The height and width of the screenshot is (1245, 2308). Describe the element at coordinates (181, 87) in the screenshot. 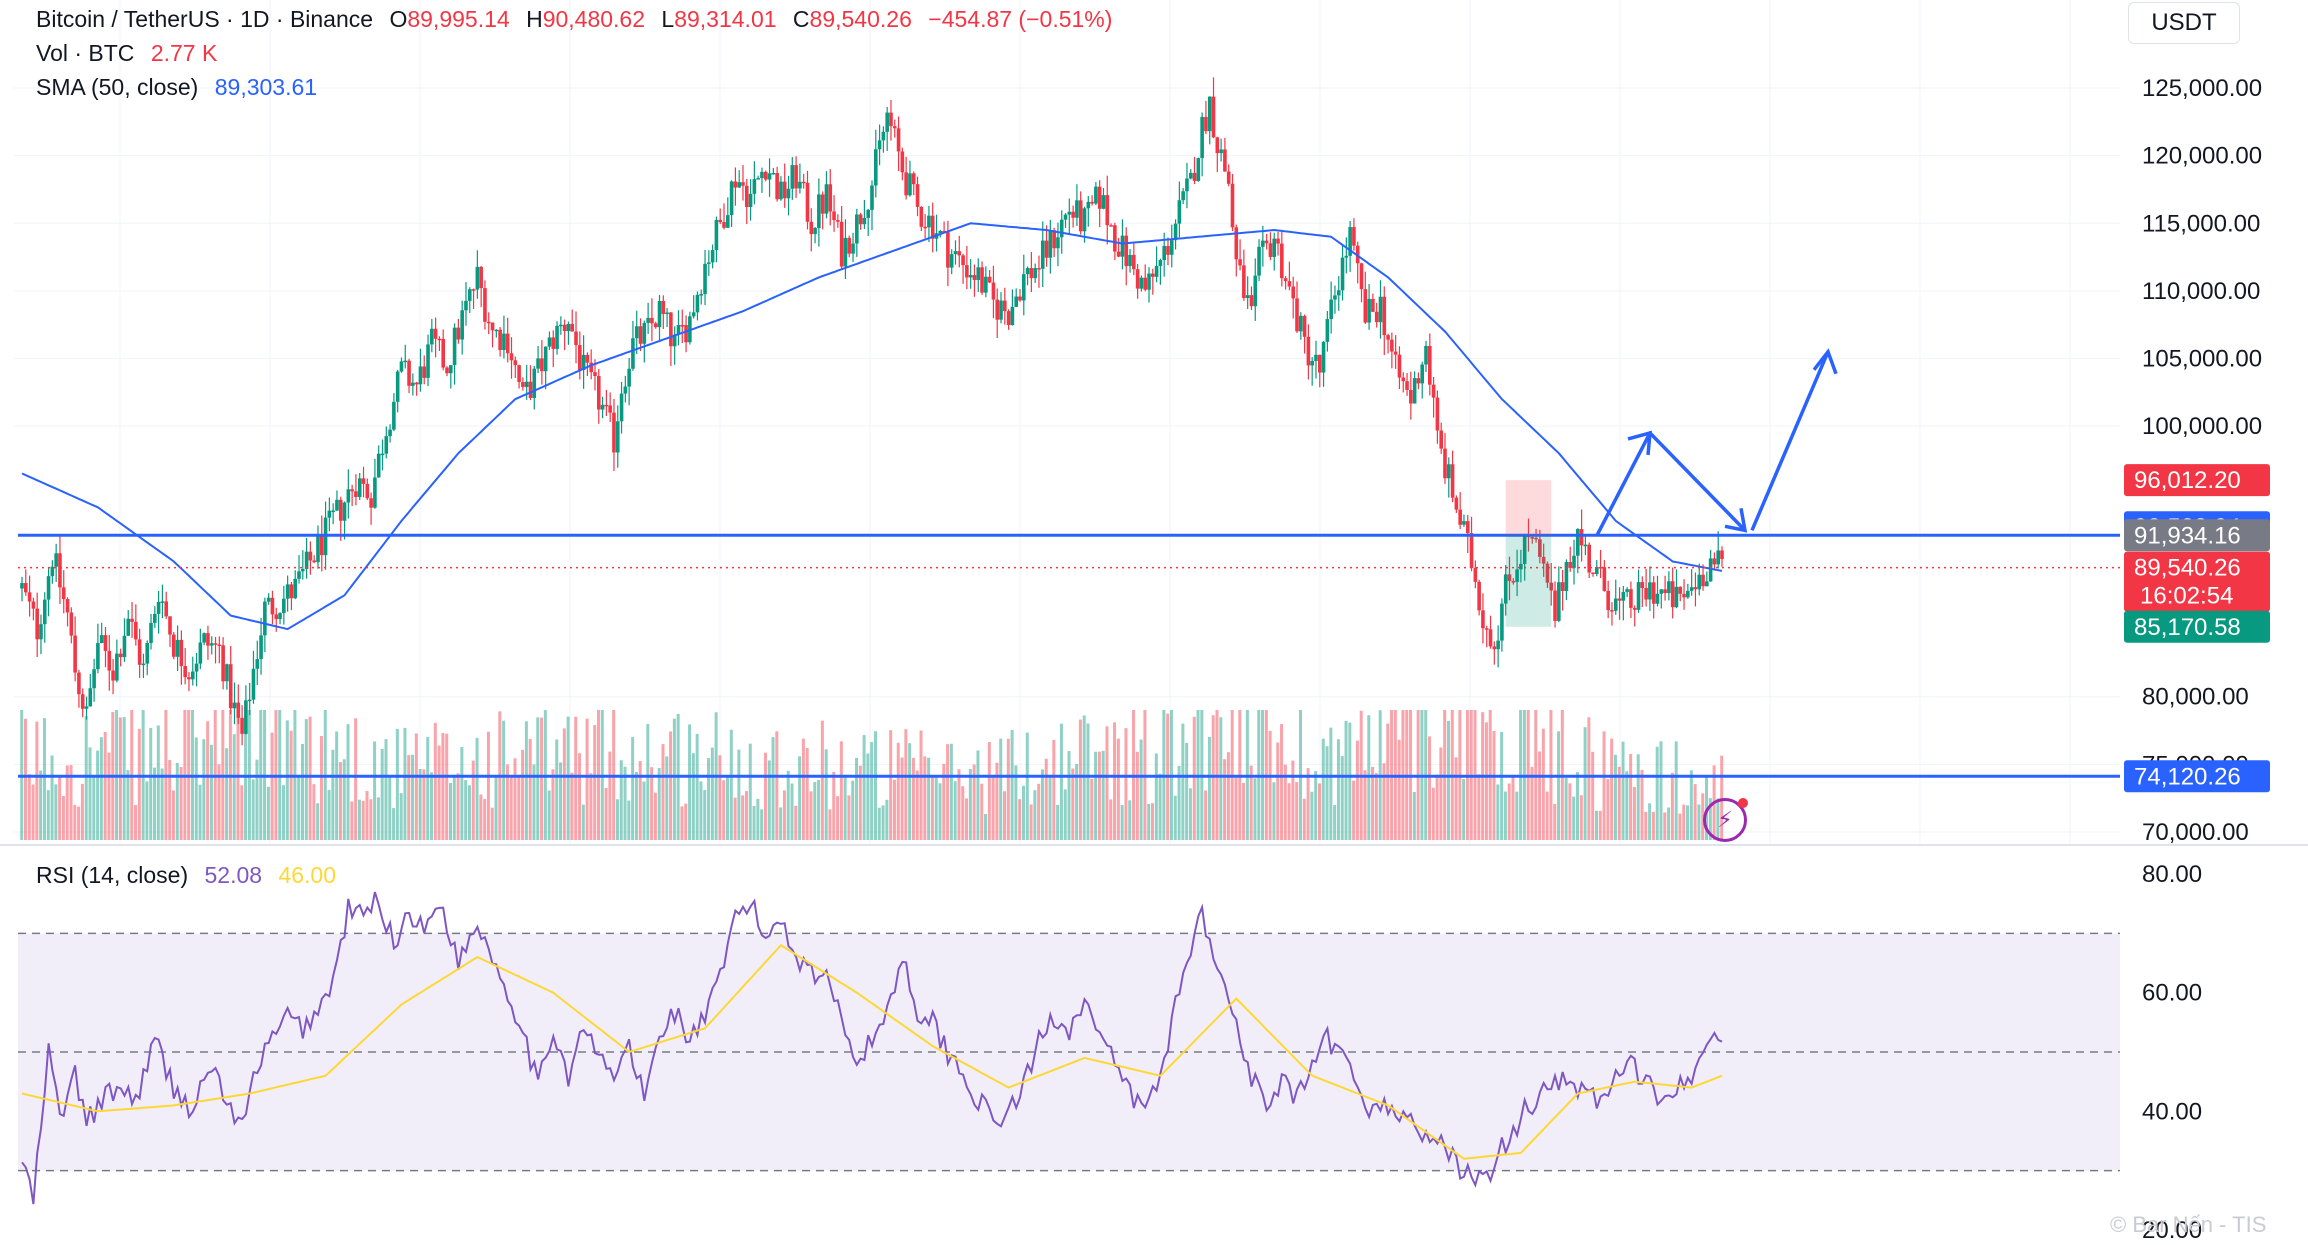

I see `sma-legend: SMA (50, close) 89,303.61` at that location.